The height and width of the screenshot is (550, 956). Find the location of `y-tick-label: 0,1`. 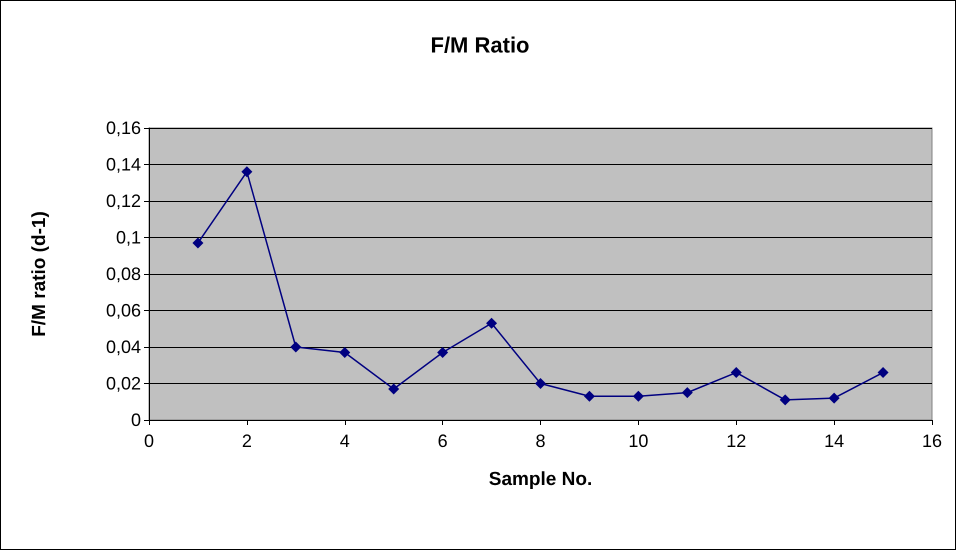

y-tick-label: 0,1 is located at coordinates (128, 238).